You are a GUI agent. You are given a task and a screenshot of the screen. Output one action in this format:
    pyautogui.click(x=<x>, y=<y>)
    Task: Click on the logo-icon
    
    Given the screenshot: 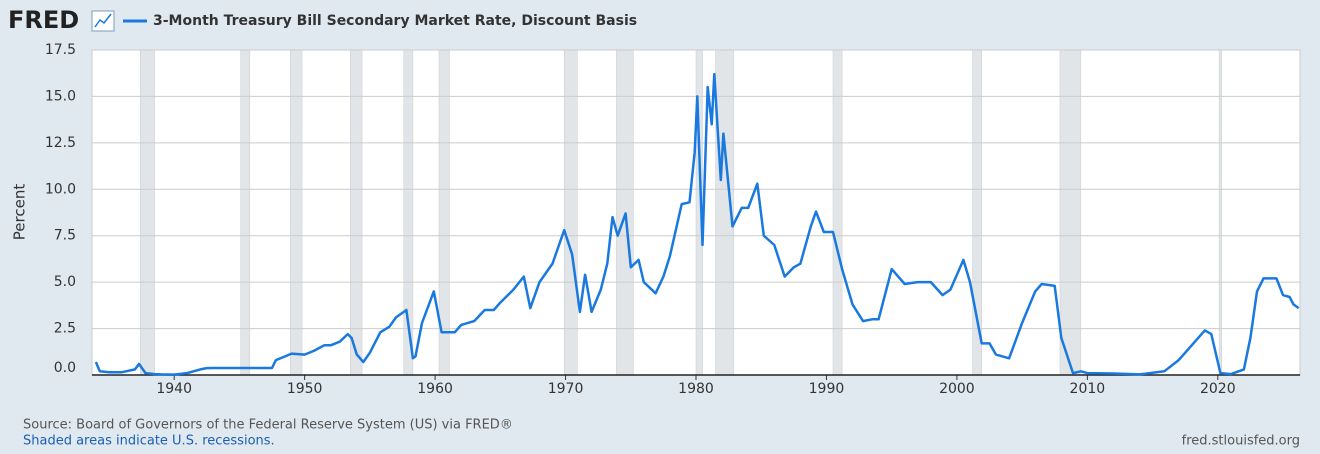 What is the action you would take?
    pyautogui.click(x=103, y=21)
    